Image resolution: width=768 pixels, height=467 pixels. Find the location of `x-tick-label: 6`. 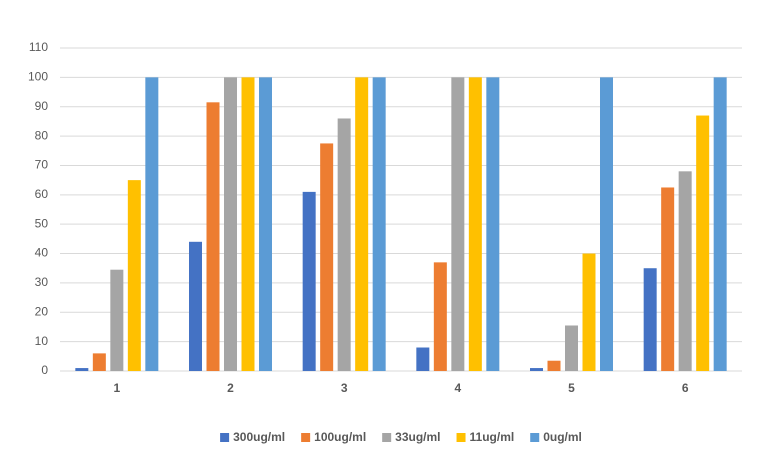

x-tick-label: 6 is located at coordinates (685, 388).